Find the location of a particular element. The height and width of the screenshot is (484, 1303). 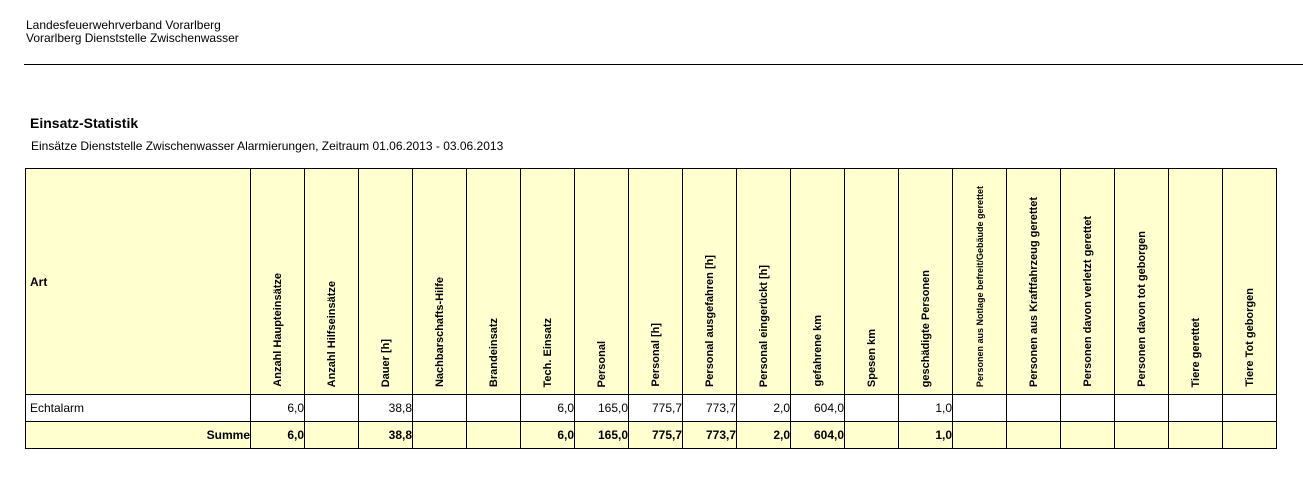

column-header: Personal [h] is located at coordinates (655, 281).